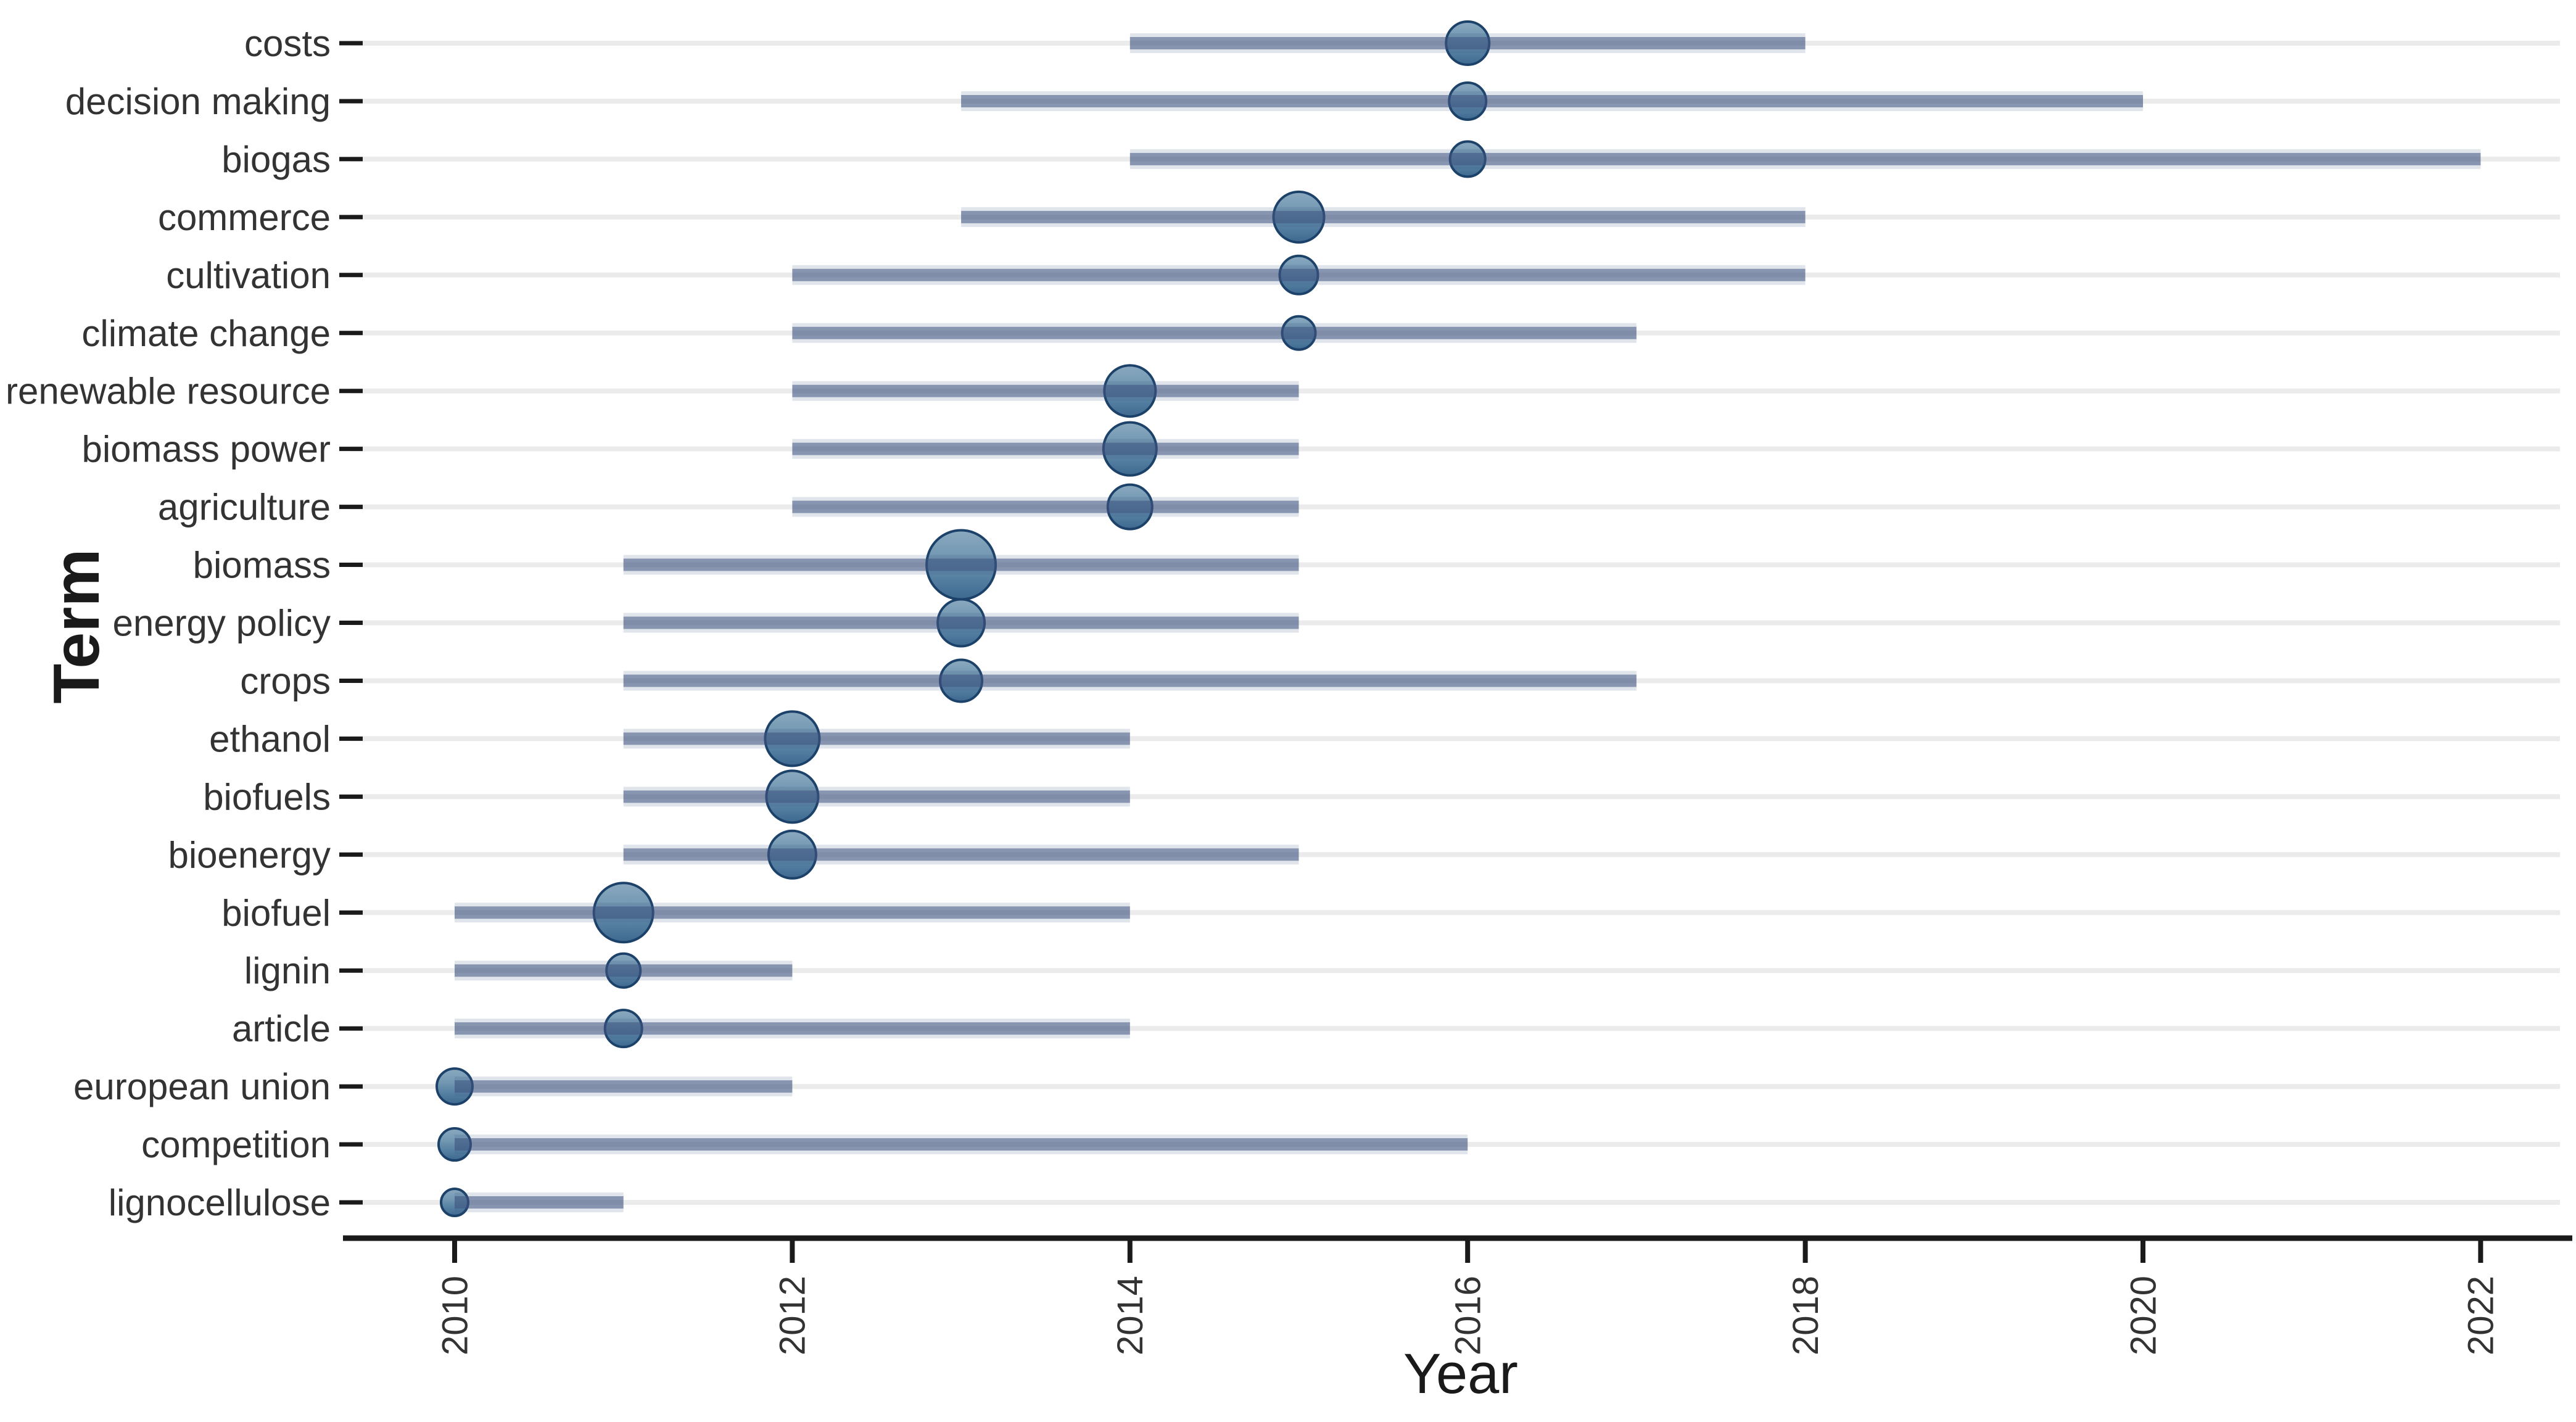 This screenshot has height=1422, width=2576. I want to click on term-label: lignin, so click(287, 970).